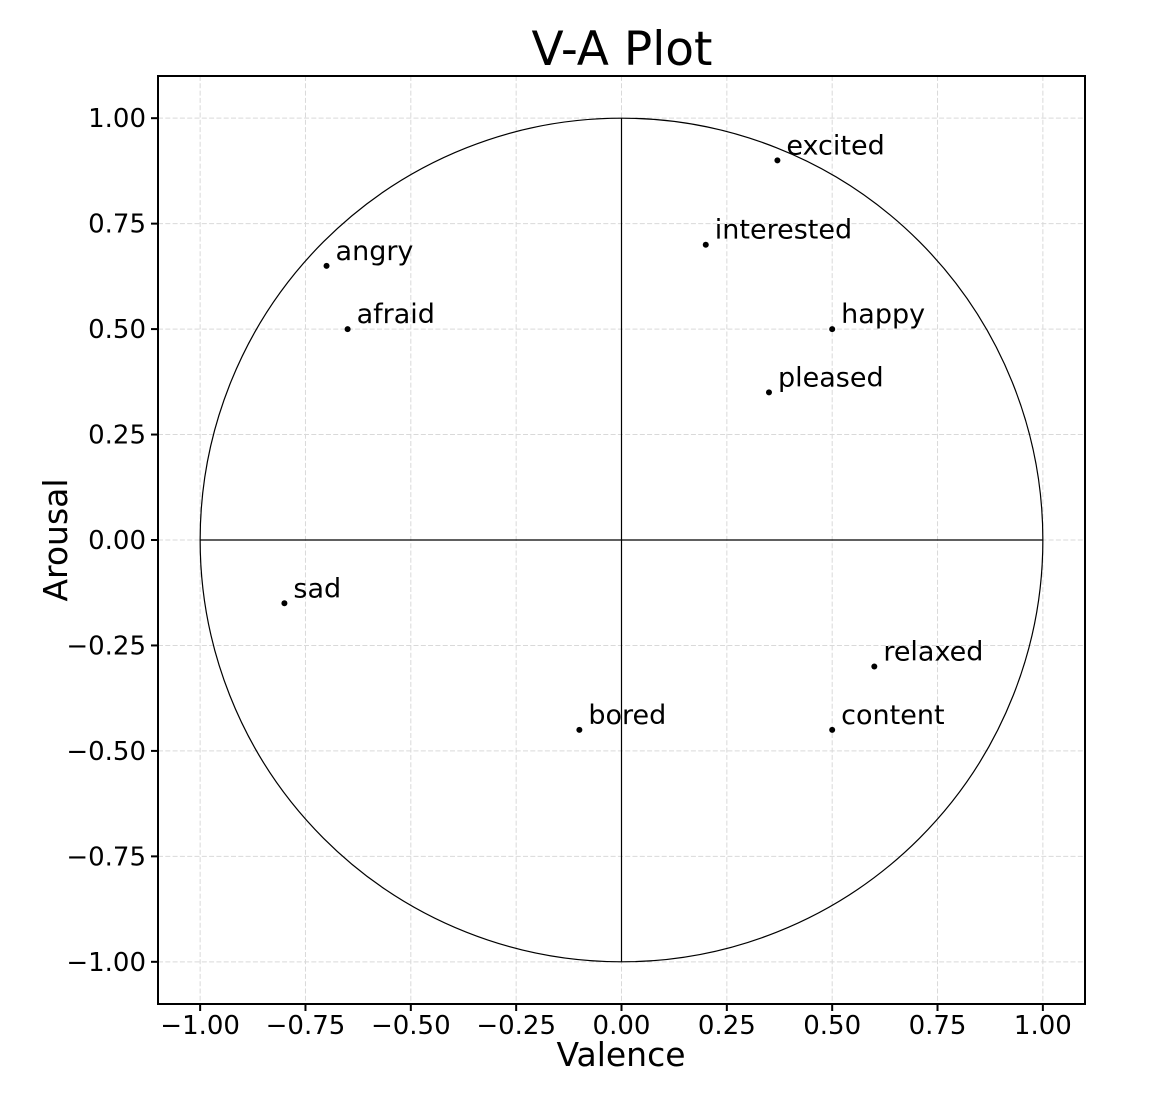 This screenshot has height=1106, width=1166. I want to click on y-axis-label: Arousal, so click(55, 539).